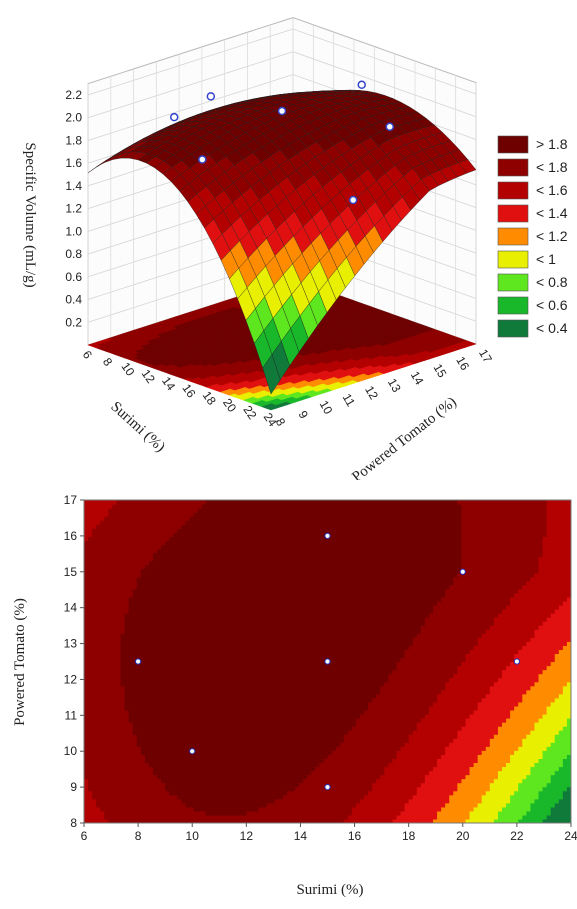 The image size is (577, 909). What do you see at coordinates (552, 236) in the screenshot?
I see `legend-label: < 1.2` at bounding box center [552, 236].